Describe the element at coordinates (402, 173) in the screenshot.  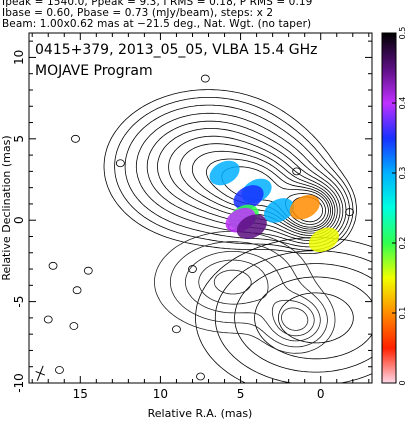
I see `colorbar-tick-label: 0.3` at that location.